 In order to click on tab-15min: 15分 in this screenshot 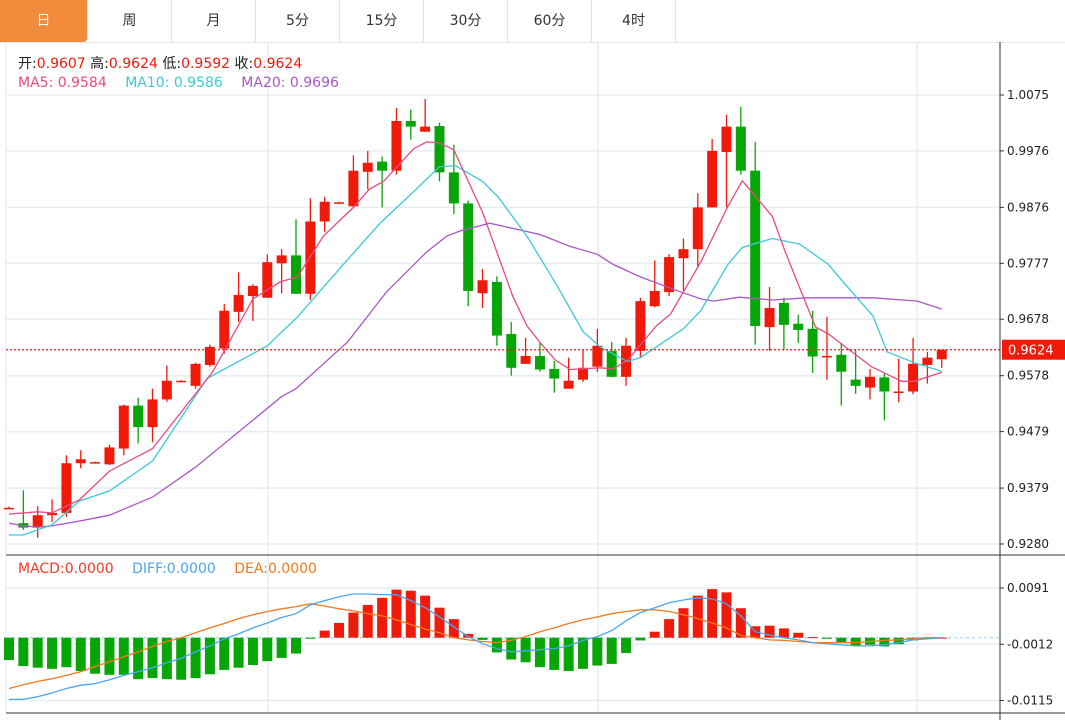, I will do `click(382, 21)`.